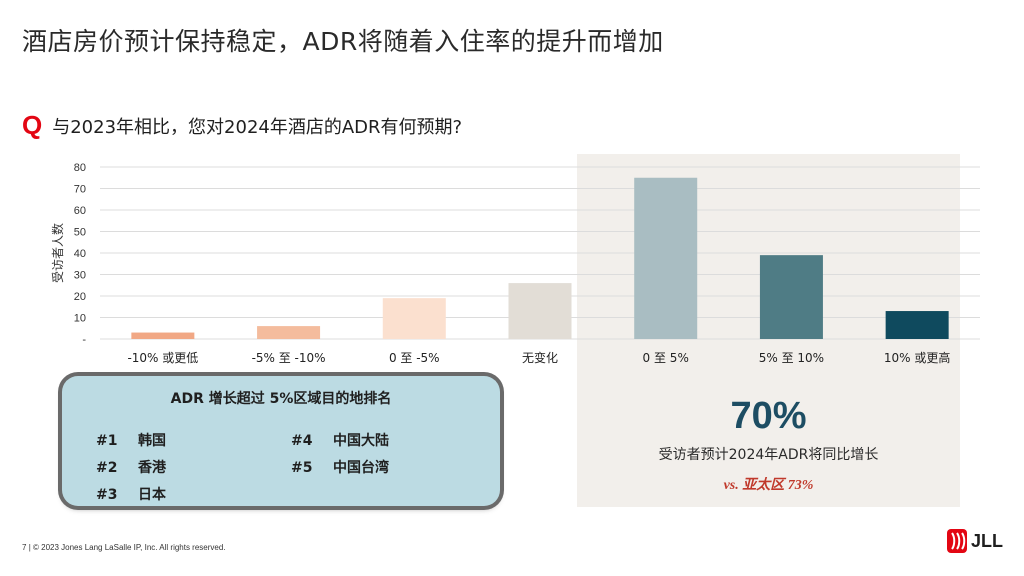 This screenshot has height=576, width=1024. Describe the element at coordinates (131, 467) in the screenshot. I see `ranking-item: #2 香港` at that location.